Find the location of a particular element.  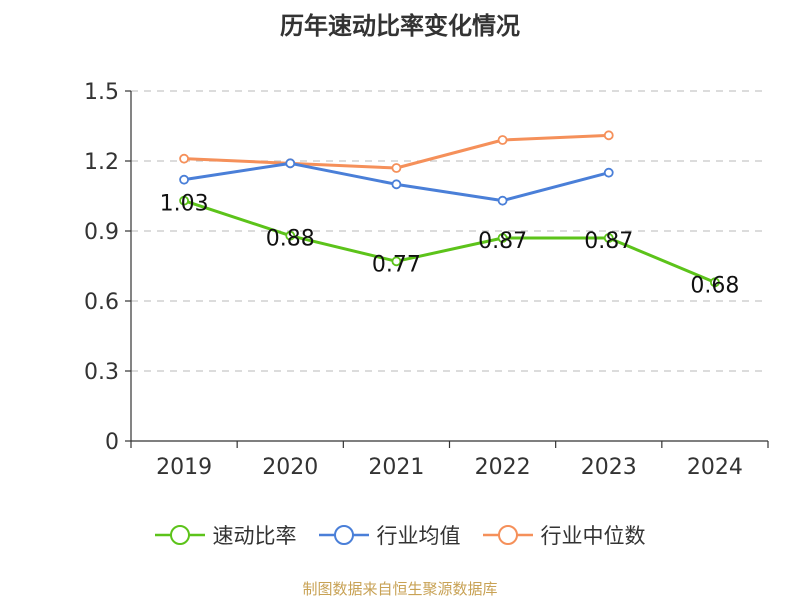

series-1-point-2019 is located at coordinates (184, 179).